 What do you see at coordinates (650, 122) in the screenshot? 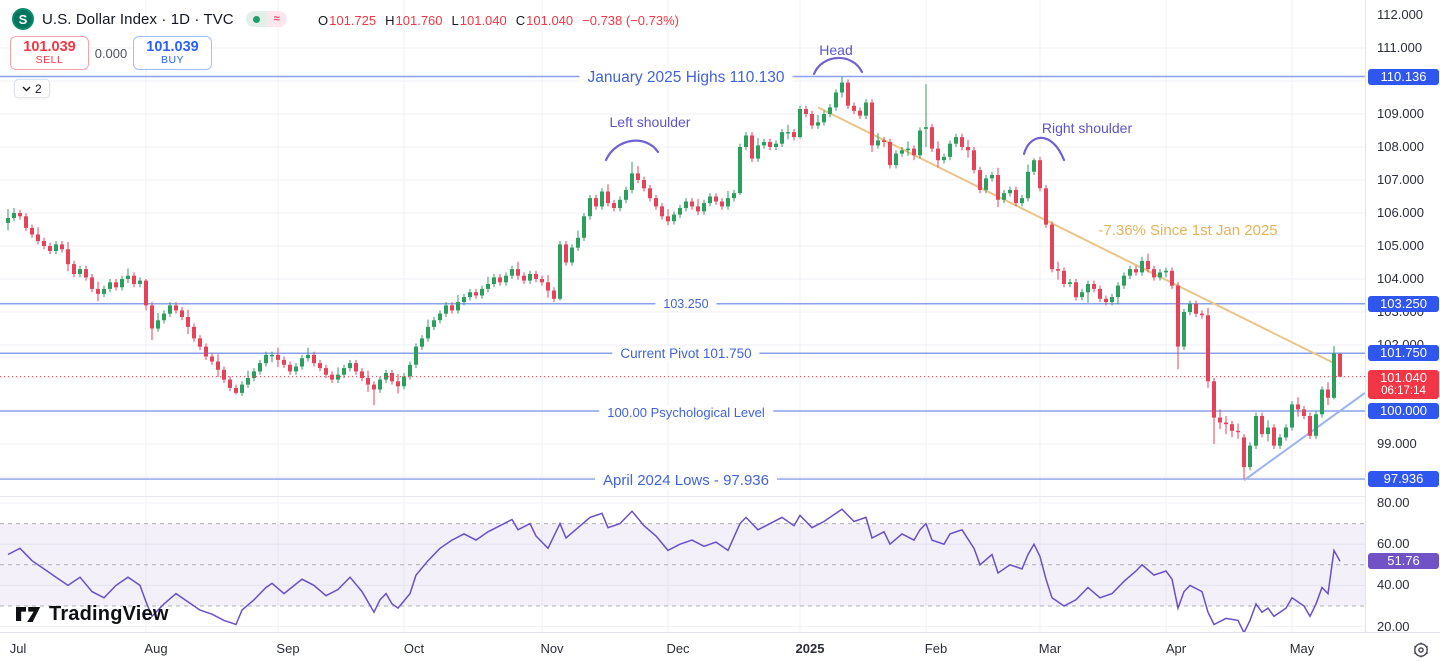
I see `left-shoulder-label: Left shoulder` at bounding box center [650, 122].